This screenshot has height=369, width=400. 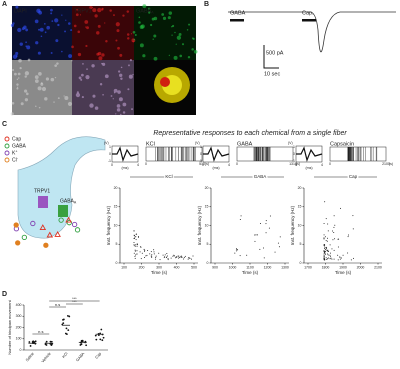 What do you see at coordinates (260, 176) in the screenshot?
I see `stimulus-label: GABA` at bounding box center [260, 176].